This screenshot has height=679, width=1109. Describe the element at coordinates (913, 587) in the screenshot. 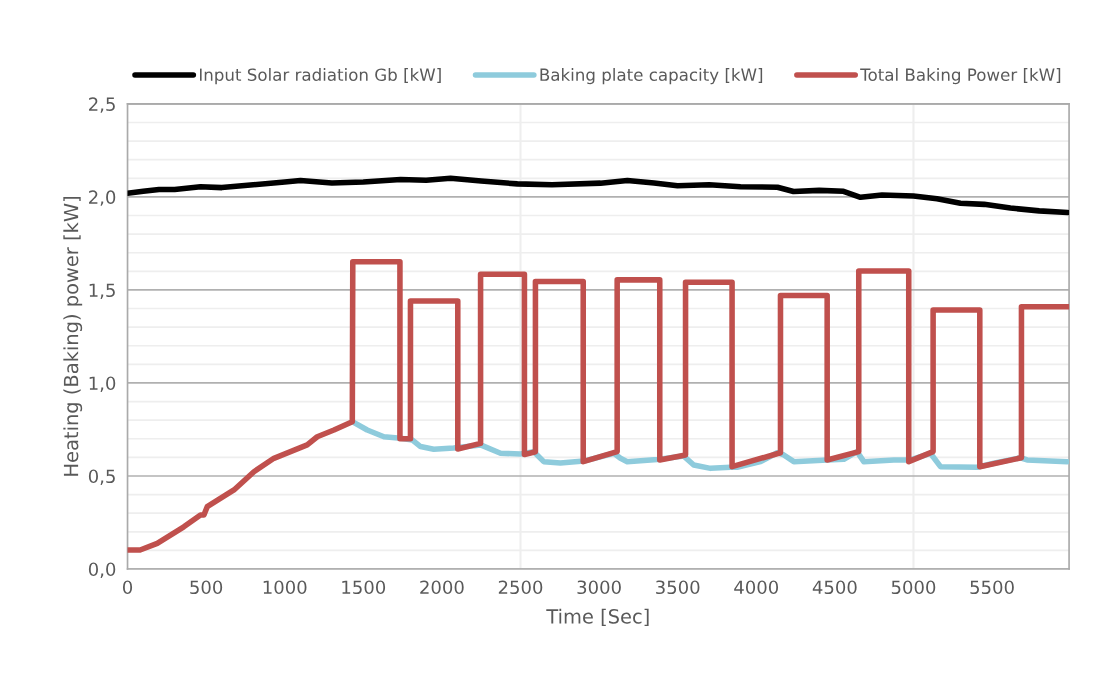

I see `x-tick-label: 5000` at that location.